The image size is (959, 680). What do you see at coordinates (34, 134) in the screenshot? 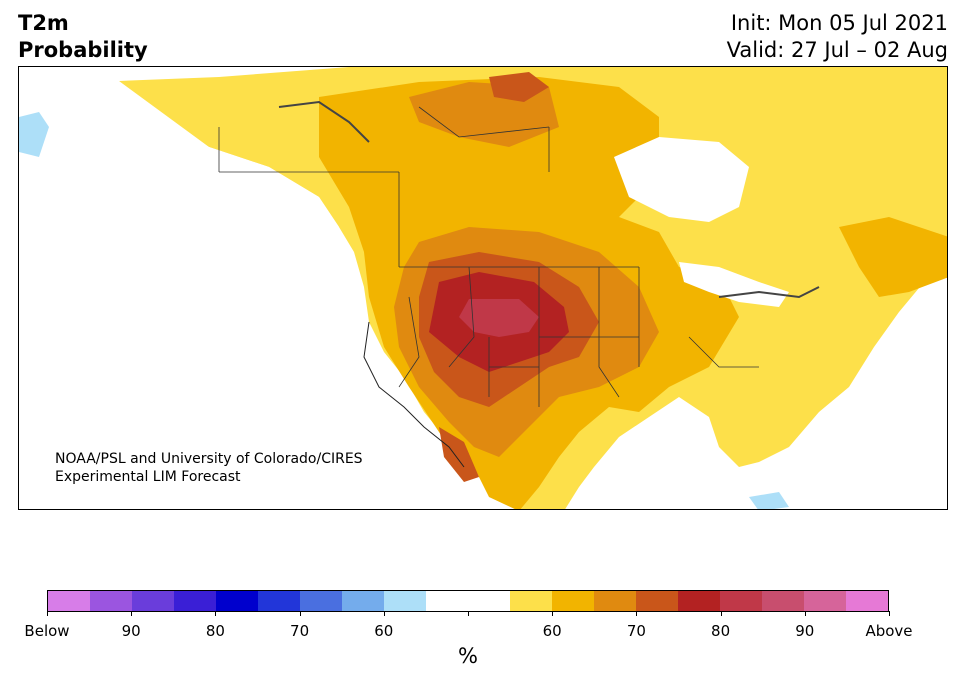
I see `blue-patch-west` at bounding box center [34, 134].